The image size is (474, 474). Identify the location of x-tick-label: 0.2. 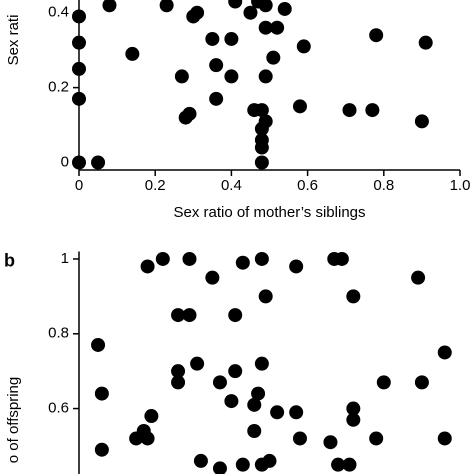
(155, 185).